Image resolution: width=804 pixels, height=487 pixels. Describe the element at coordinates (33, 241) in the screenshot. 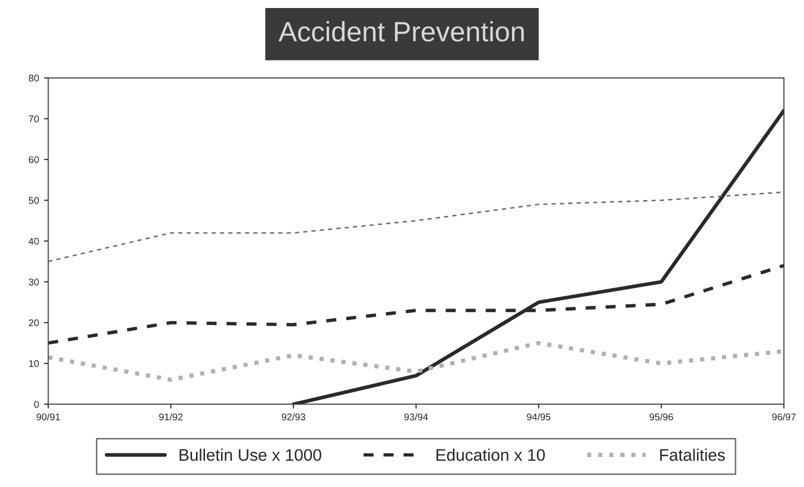

I see `y-tick-label: 40` at that location.